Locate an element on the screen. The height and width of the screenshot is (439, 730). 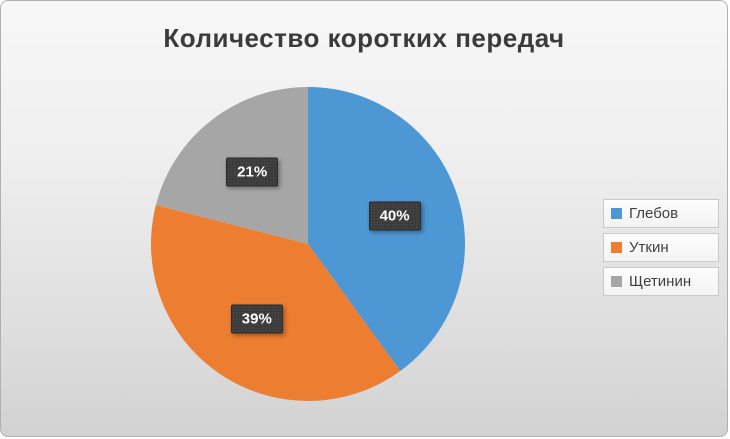
legend-item-1: Уткин is located at coordinates (661, 247).